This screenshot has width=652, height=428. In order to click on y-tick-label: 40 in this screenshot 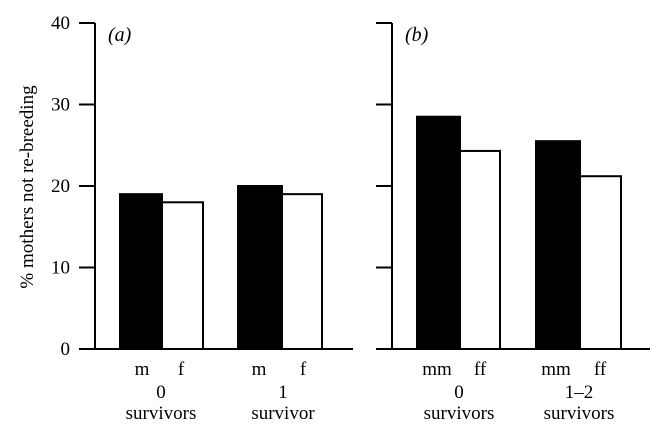, I will do `click(60, 23)`.